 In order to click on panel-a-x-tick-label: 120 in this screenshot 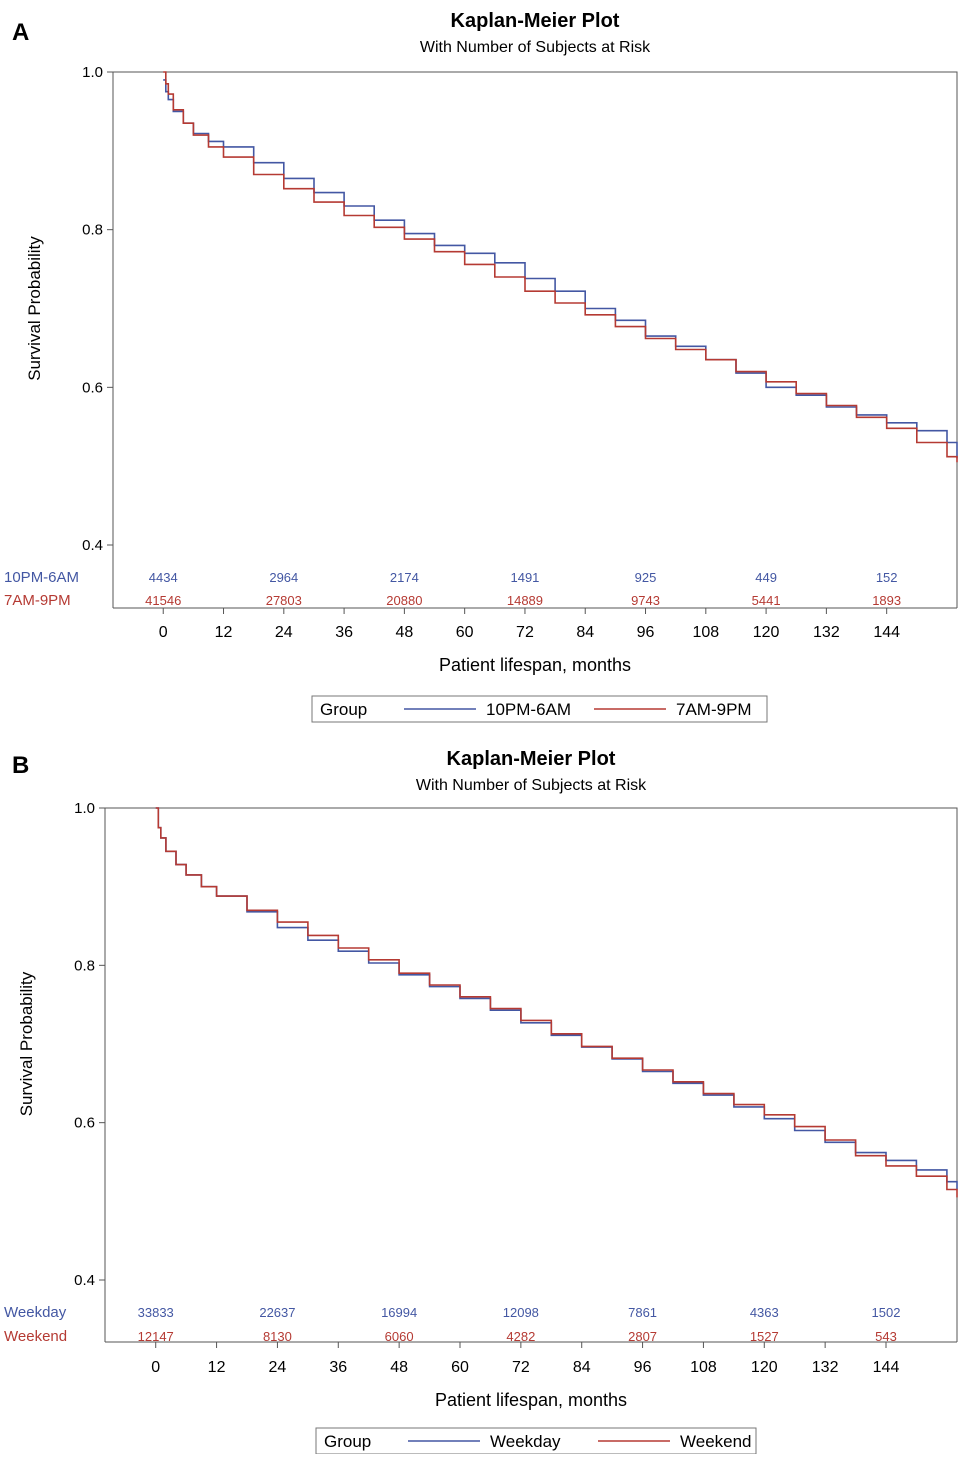, I will do `click(766, 632)`.